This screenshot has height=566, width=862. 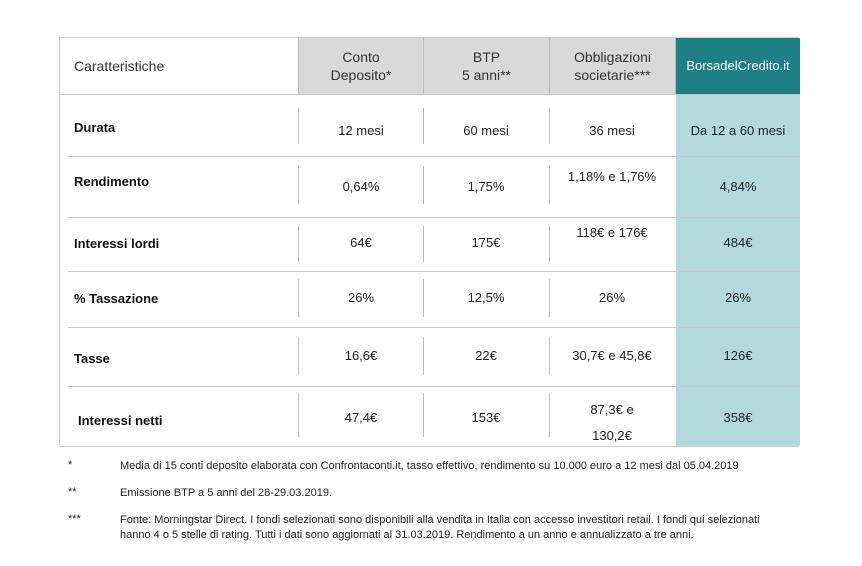 I want to click on header-borsadelcredito: BorsadelCredito.it, so click(x=738, y=66).